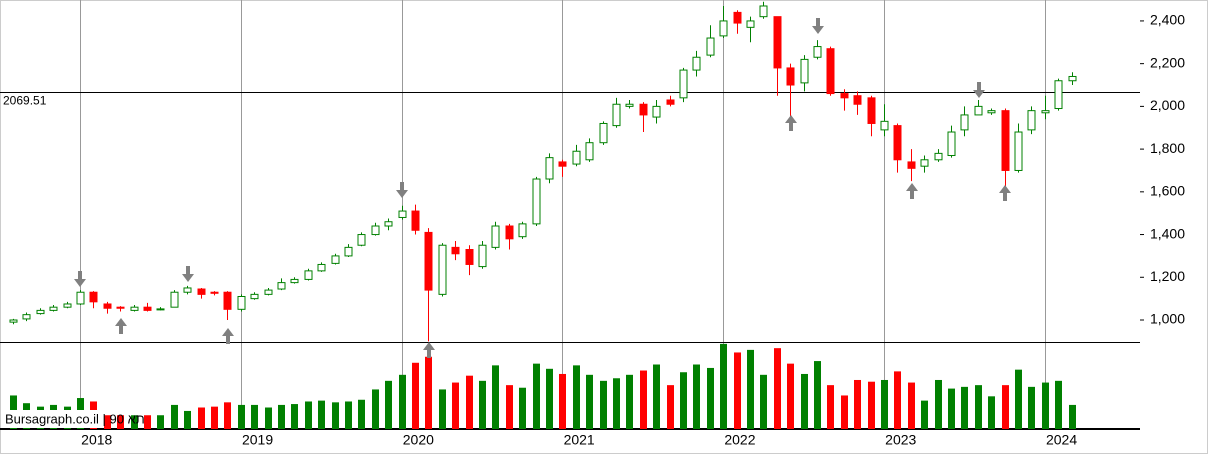 The height and width of the screenshot is (454, 1208). What do you see at coordinates (418, 440) in the screenshot?
I see `x-tick-label: 2020` at bounding box center [418, 440].